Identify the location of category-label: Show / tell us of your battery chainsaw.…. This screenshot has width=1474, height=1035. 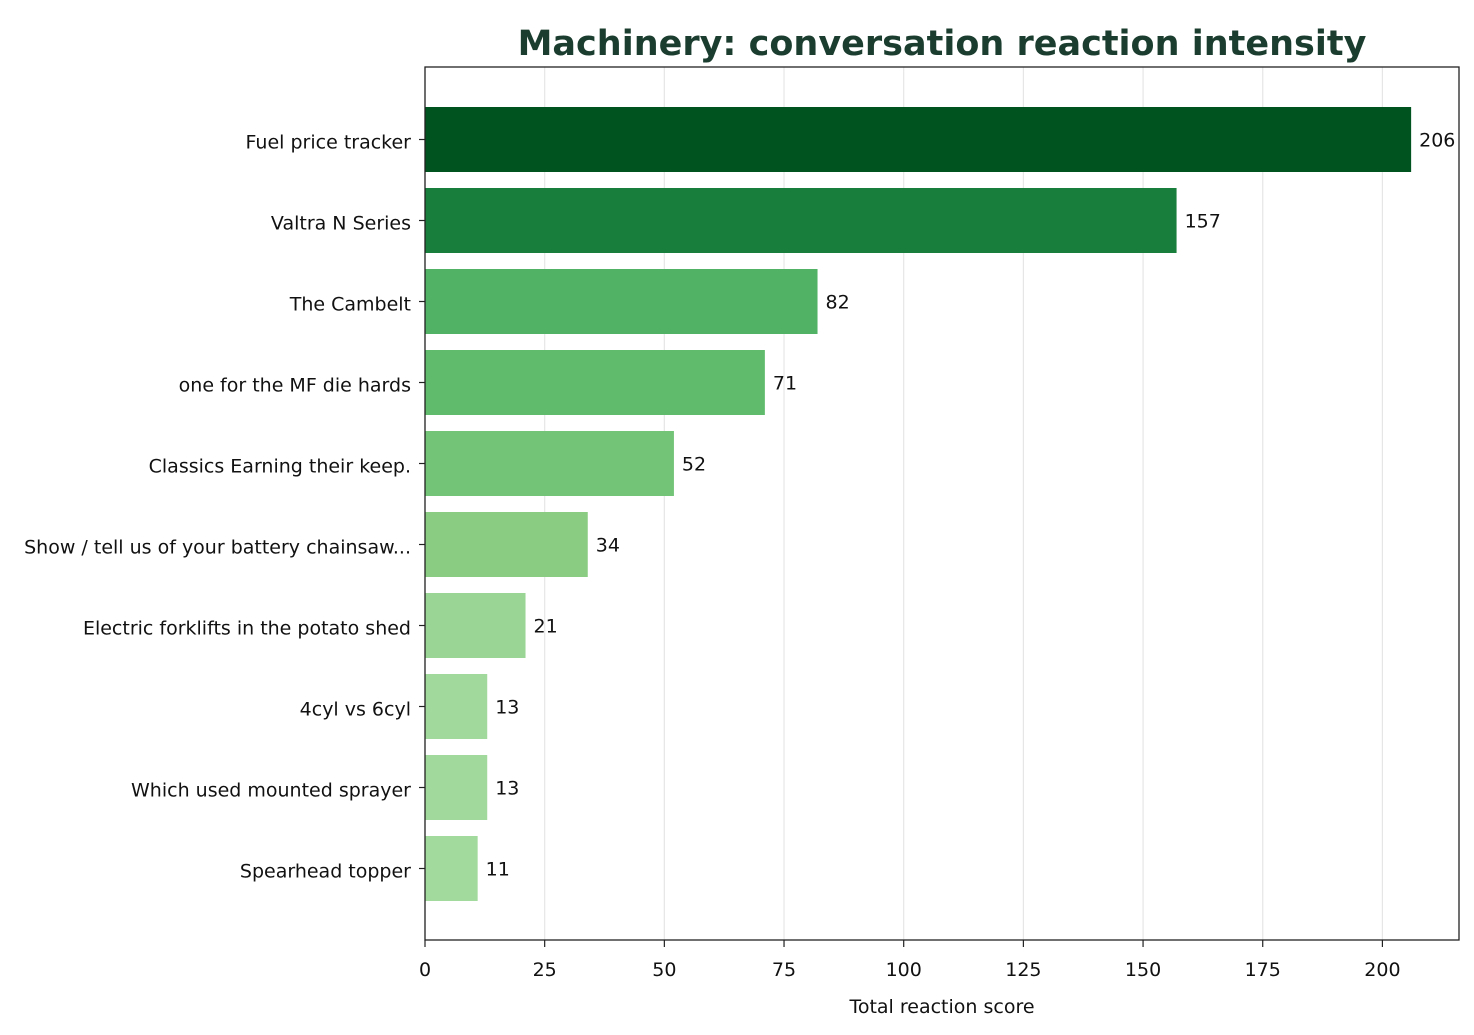
(217, 548).